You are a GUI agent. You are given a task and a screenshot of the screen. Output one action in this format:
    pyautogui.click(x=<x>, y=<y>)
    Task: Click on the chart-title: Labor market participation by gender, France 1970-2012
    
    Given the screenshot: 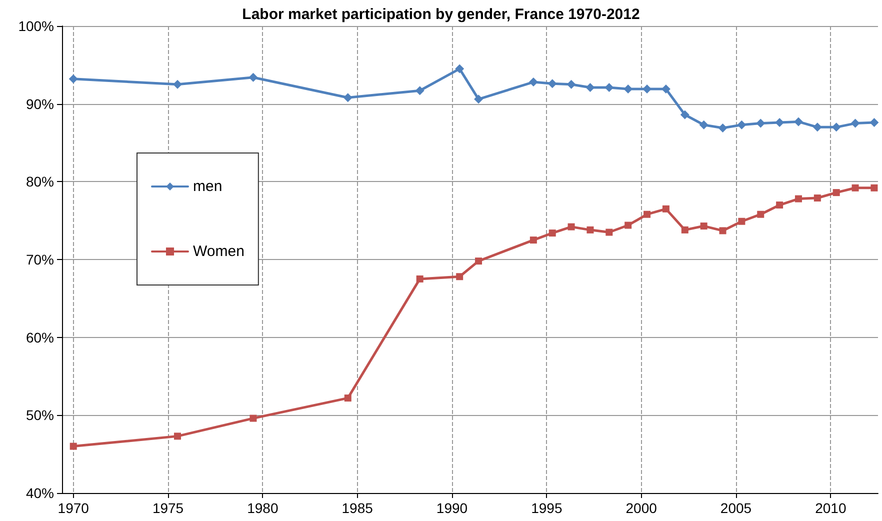 What is the action you would take?
    pyautogui.click(x=441, y=14)
    